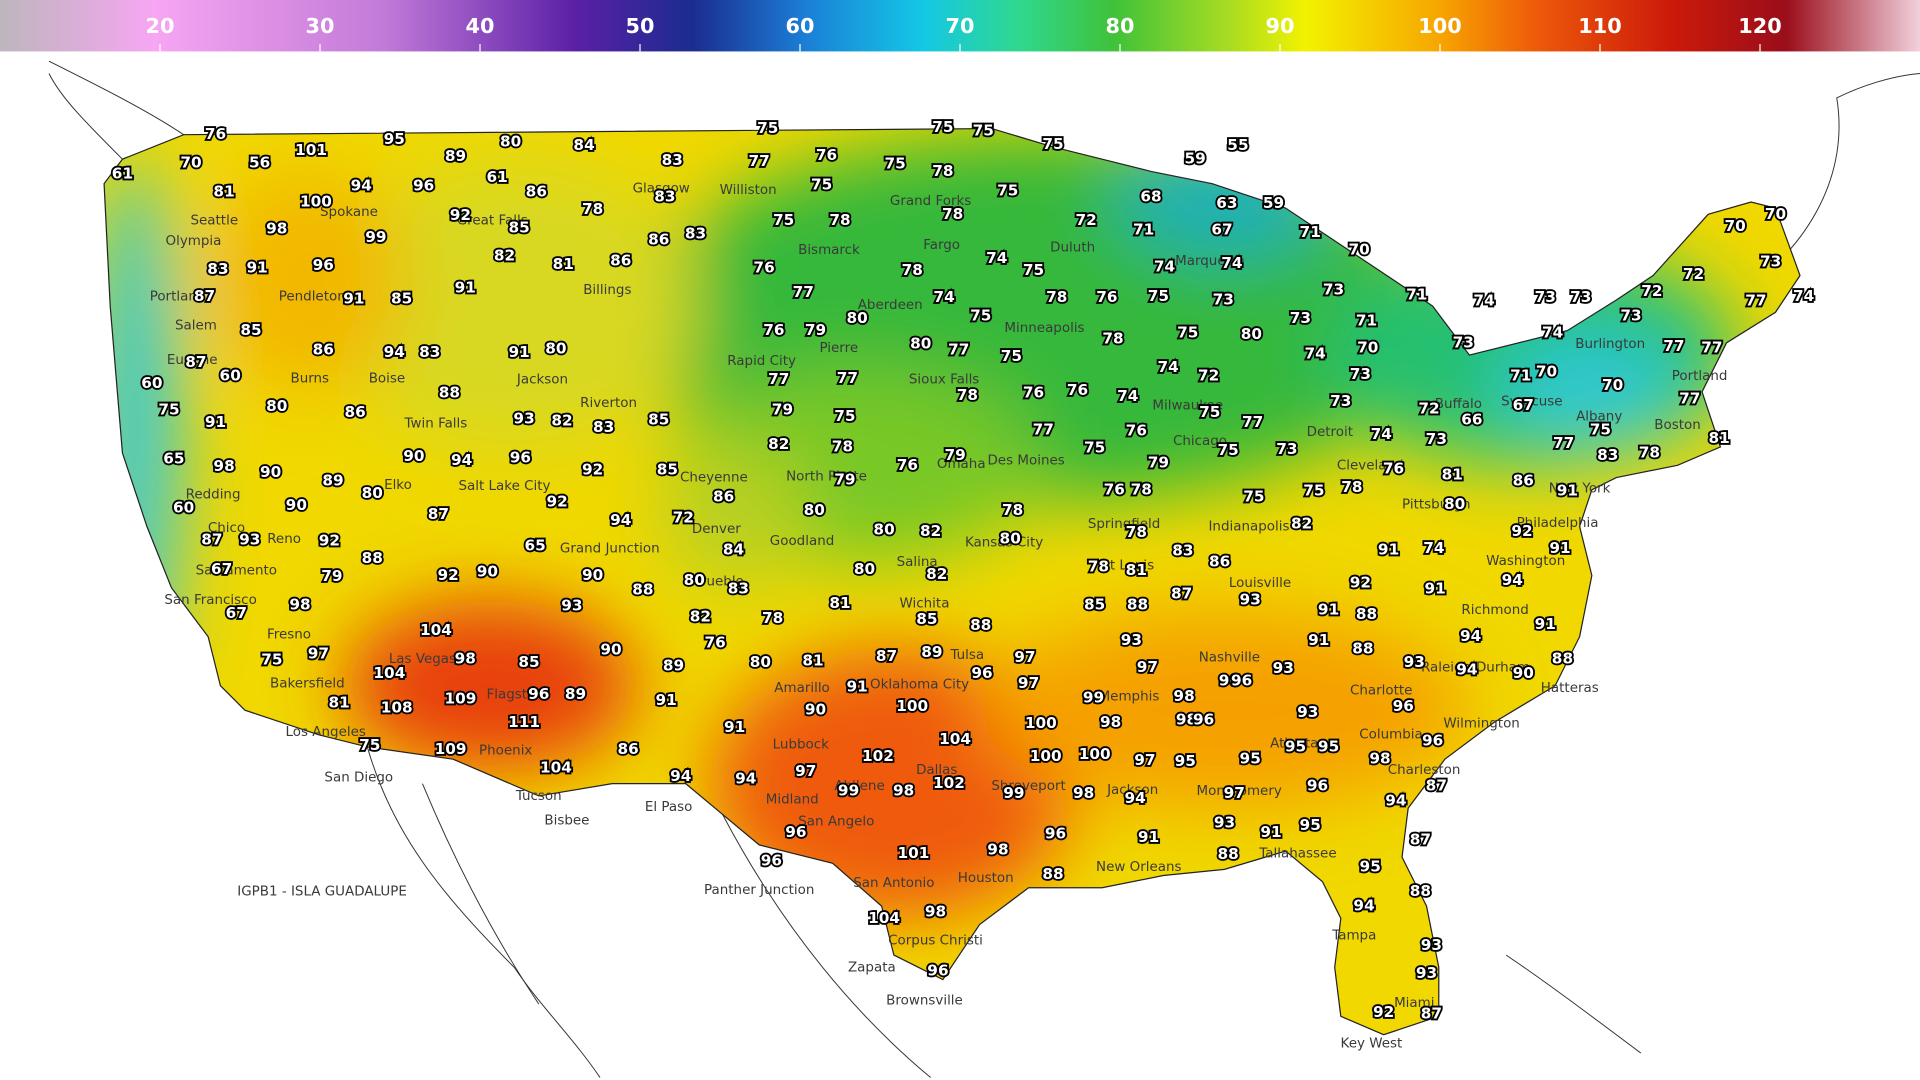 The image size is (1920, 1080). I want to click on temperature-label: 104, so click(955, 739).